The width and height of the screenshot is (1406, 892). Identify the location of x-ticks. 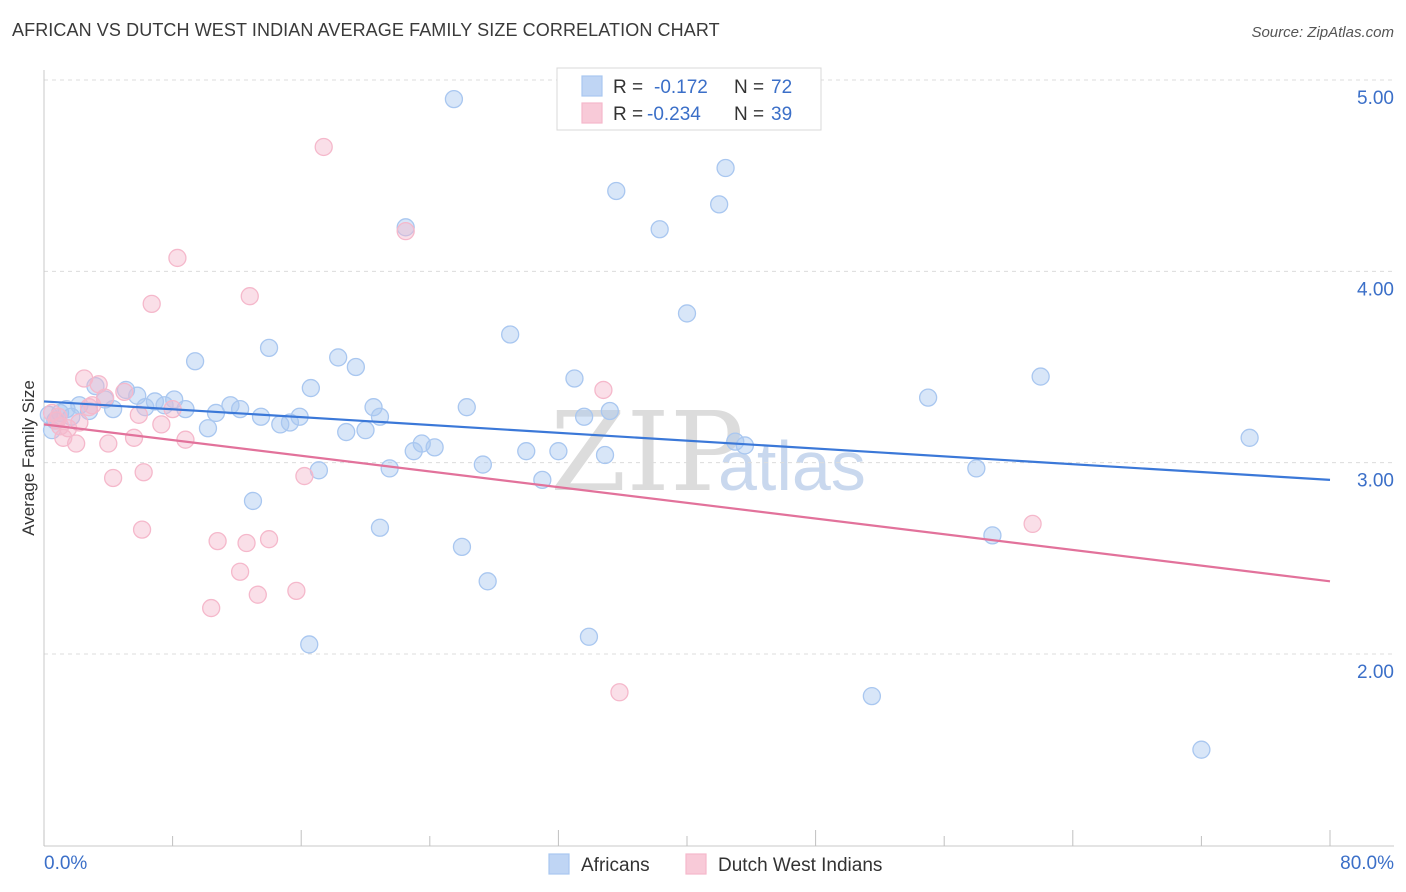
(687, 838).